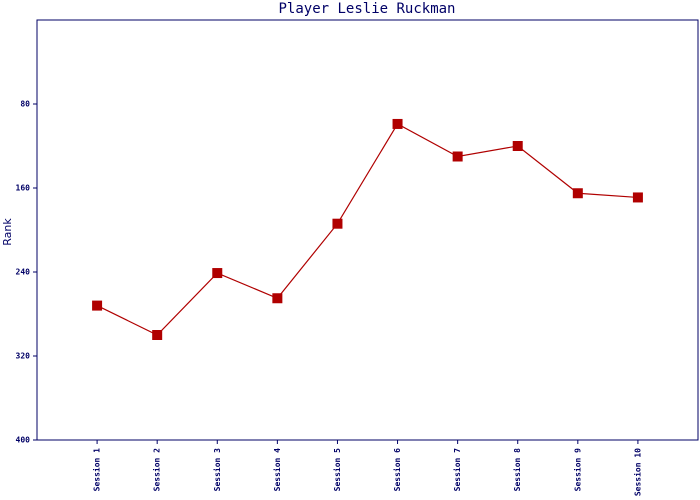  I want to click on x-tick-label: Session 10, so click(637, 472).